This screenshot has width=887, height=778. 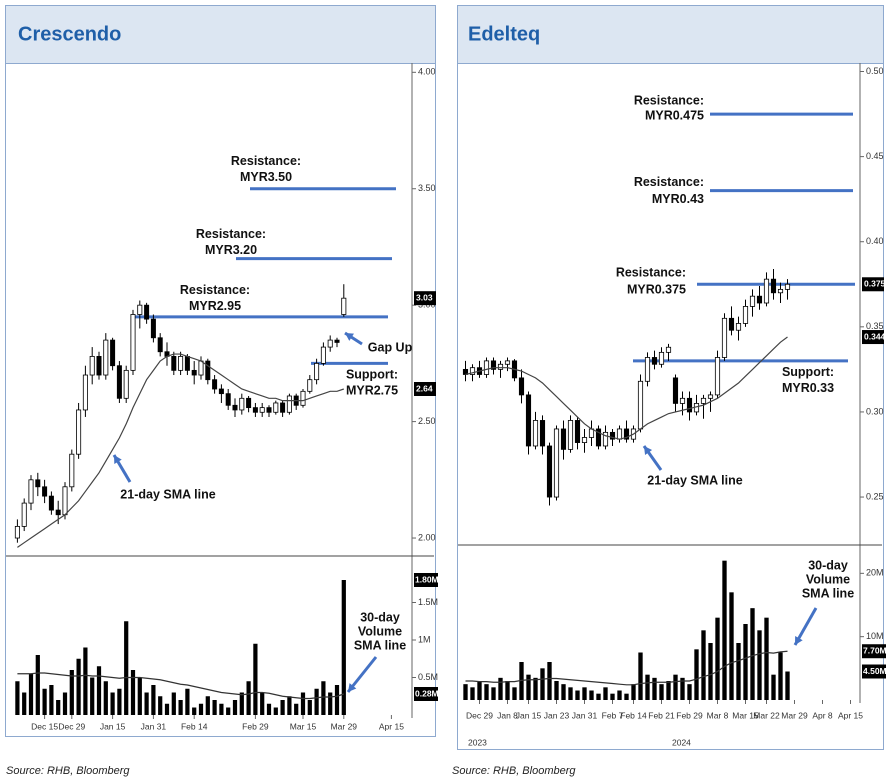 I want to click on x-tick-label: Jan 15, so click(x=529, y=715).